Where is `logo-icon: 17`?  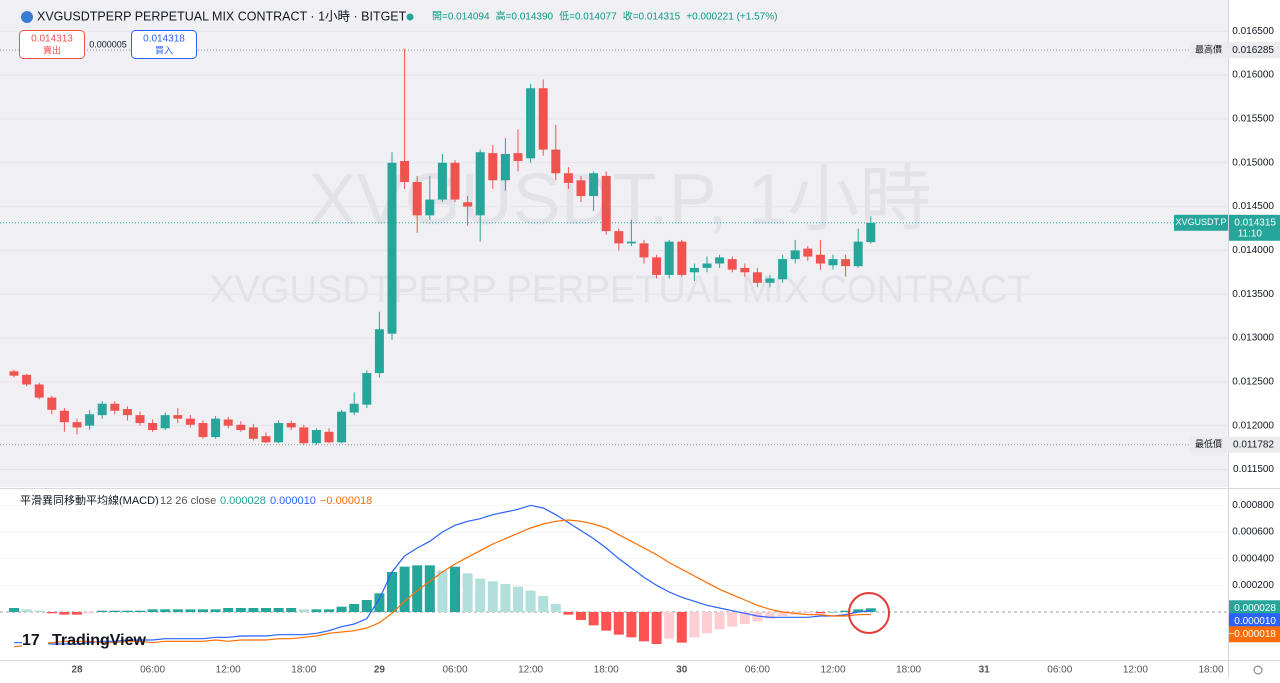
logo-icon: 17 is located at coordinates (31, 640).